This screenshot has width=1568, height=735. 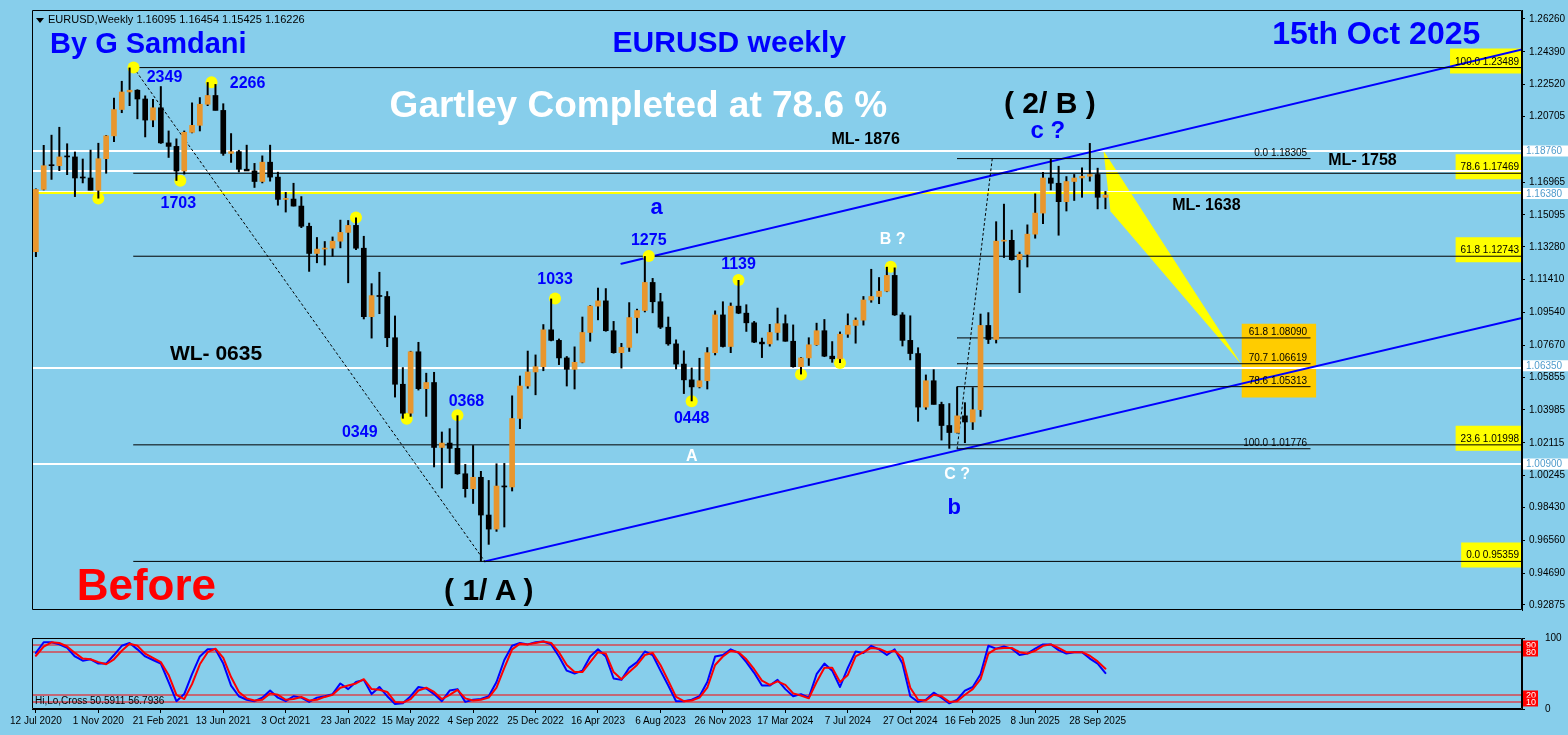 What do you see at coordinates (1544, 151) in the screenshot?
I see `ref-line-label: 1.18760` at bounding box center [1544, 151].